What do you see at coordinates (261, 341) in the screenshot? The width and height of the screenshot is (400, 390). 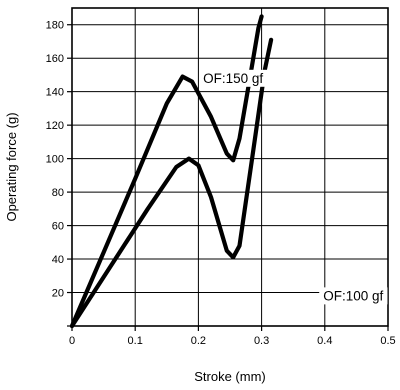 I see `x-tick-label: 0.3` at bounding box center [261, 341].